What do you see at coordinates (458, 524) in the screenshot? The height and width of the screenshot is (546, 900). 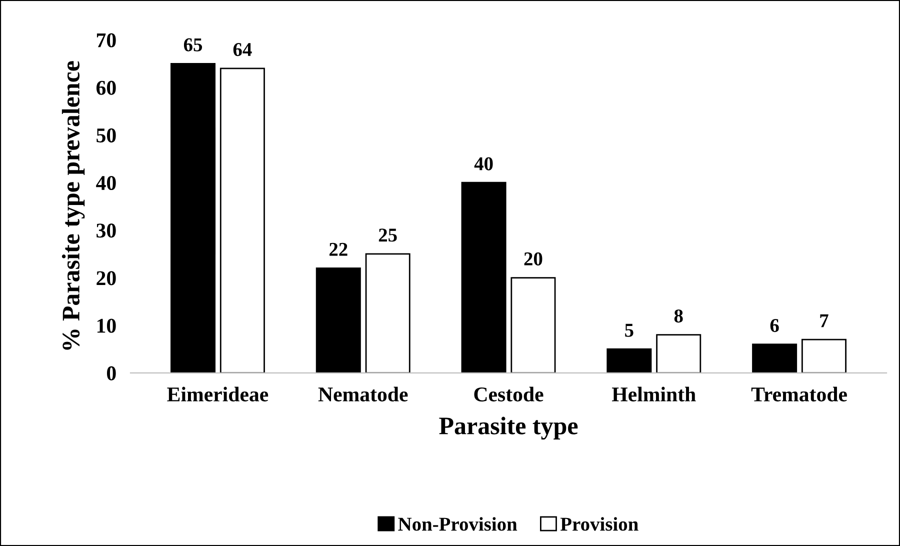 I see `legend-label: Non-Provision` at bounding box center [458, 524].